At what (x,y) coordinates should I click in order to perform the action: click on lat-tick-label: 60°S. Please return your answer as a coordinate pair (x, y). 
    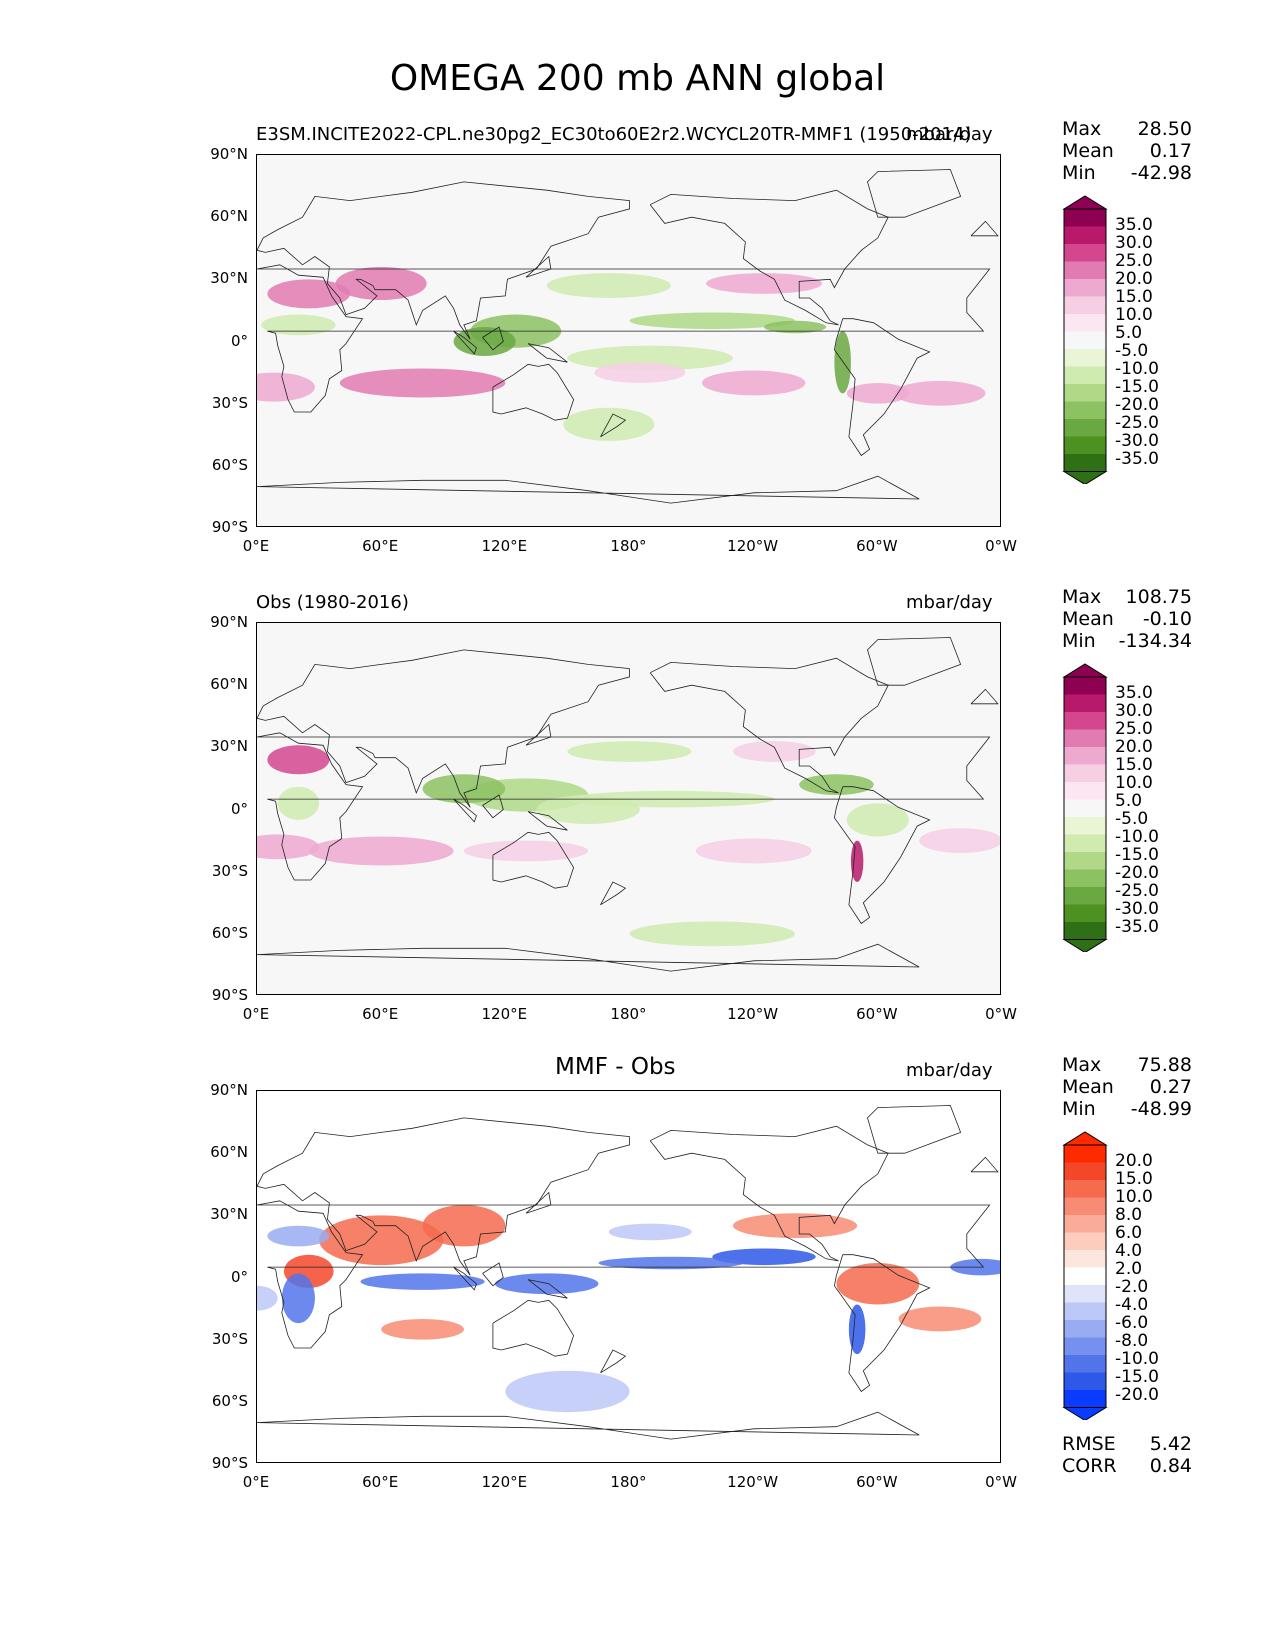
    Looking at the image, I should click on (229, 932).